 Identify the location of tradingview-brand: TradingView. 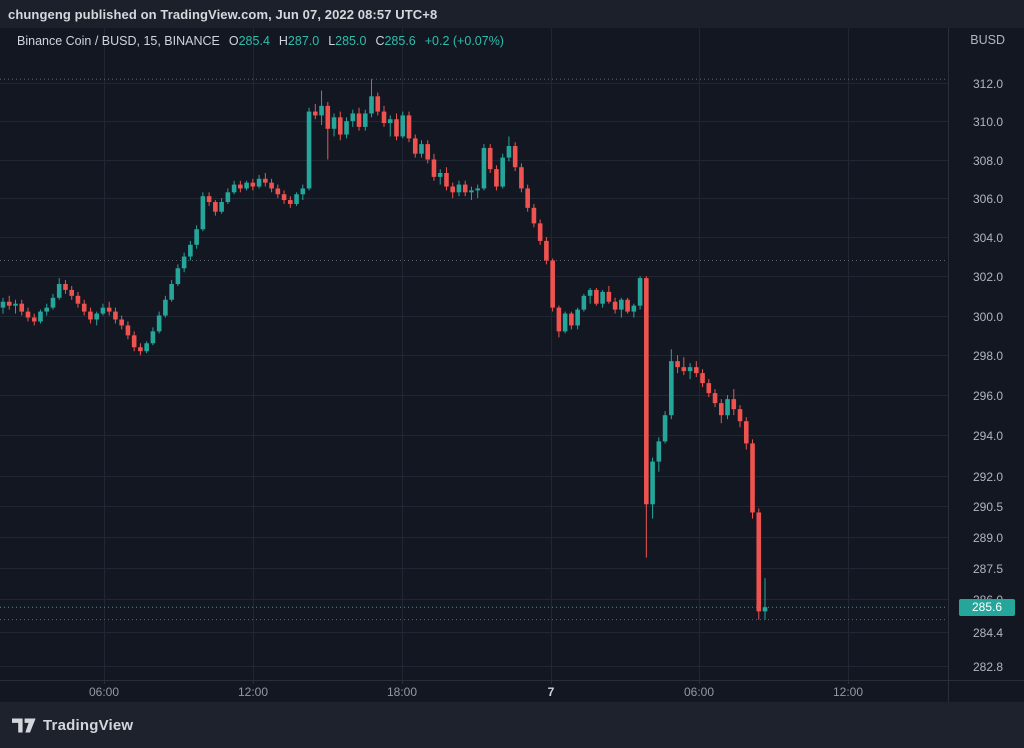
(72, 725).